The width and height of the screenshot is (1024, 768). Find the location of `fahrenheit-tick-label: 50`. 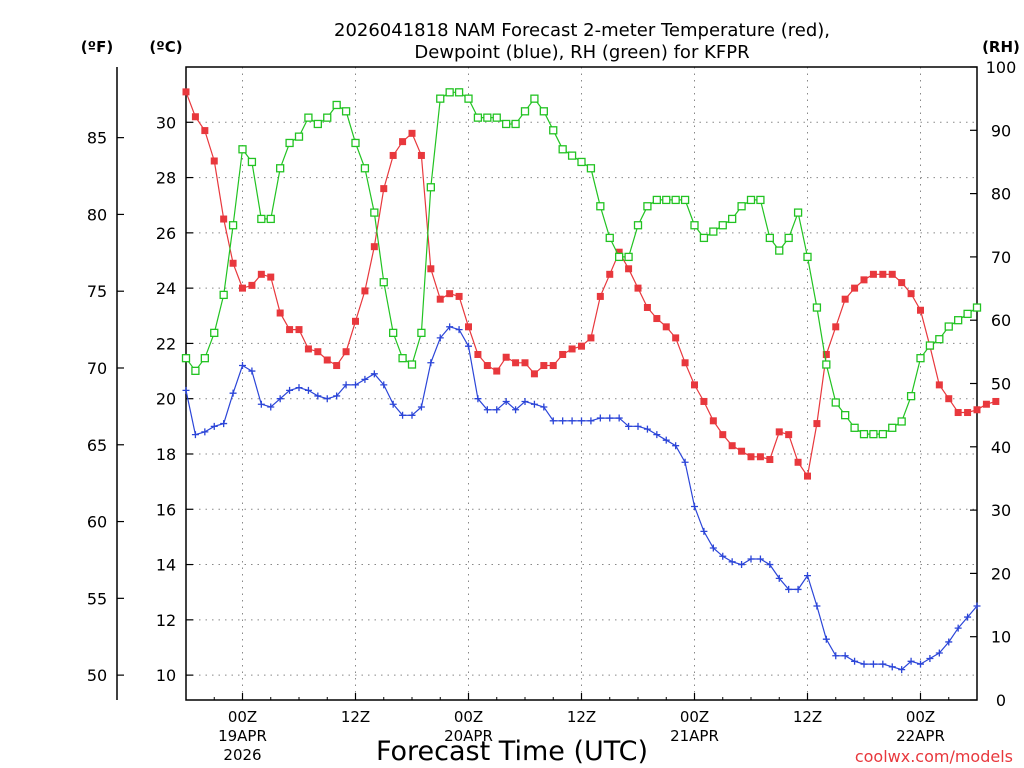

fahrenheit-tick-label: 50 is located at coordinates (97, 675).